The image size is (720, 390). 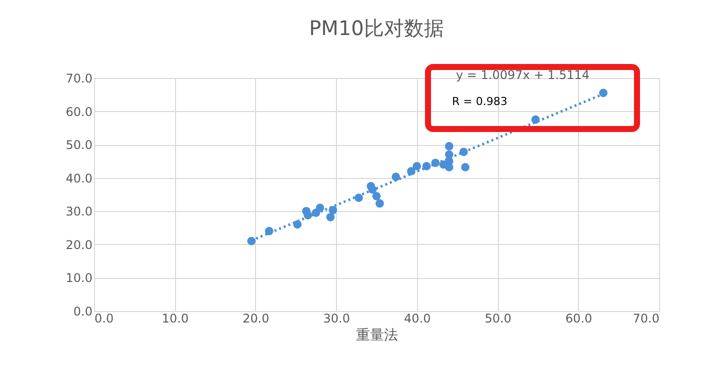 What do you see at coordinates (523, 75) in the screenshot?
I see `annotation: y = 1.0097x + 1.5114` at bounding box center [523, 75].